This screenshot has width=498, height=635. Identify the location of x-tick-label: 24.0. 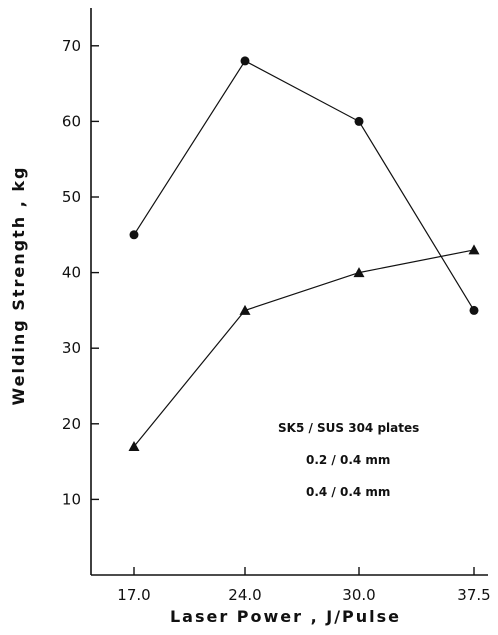
(244, 595).